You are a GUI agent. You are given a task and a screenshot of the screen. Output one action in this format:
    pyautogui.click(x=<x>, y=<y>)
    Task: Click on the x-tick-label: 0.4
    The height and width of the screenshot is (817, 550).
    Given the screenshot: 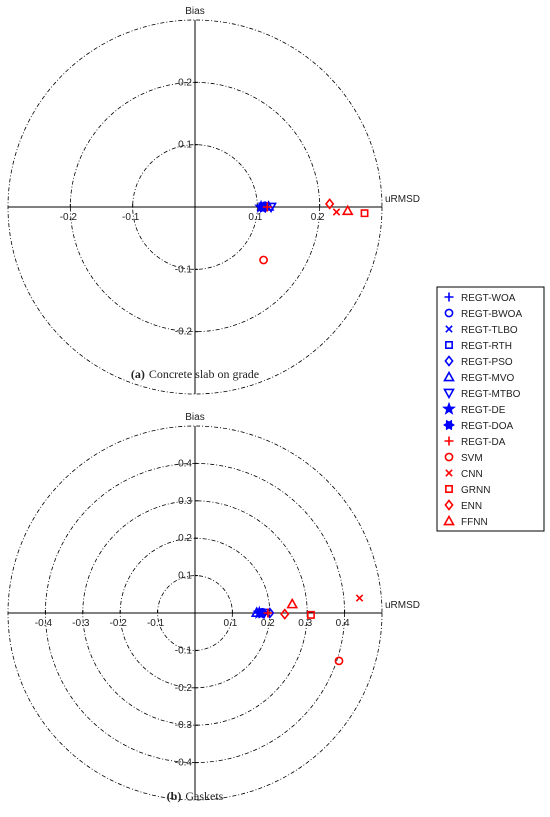 What is the action you would take?
    pyautogui.click(x=343, y=623)
    